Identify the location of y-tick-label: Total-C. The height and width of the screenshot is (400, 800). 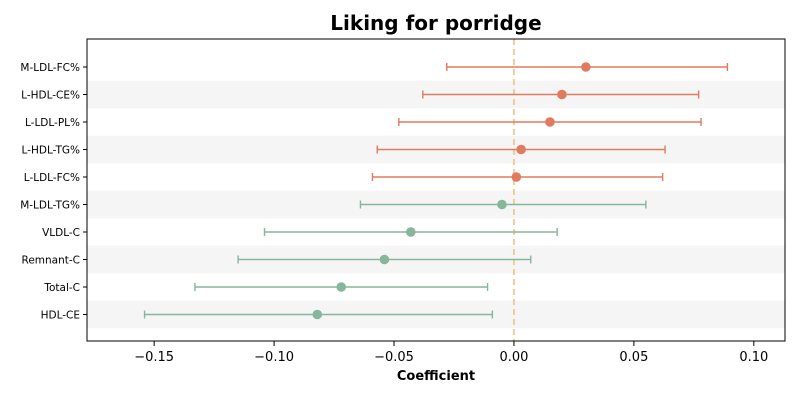
(61, 288).